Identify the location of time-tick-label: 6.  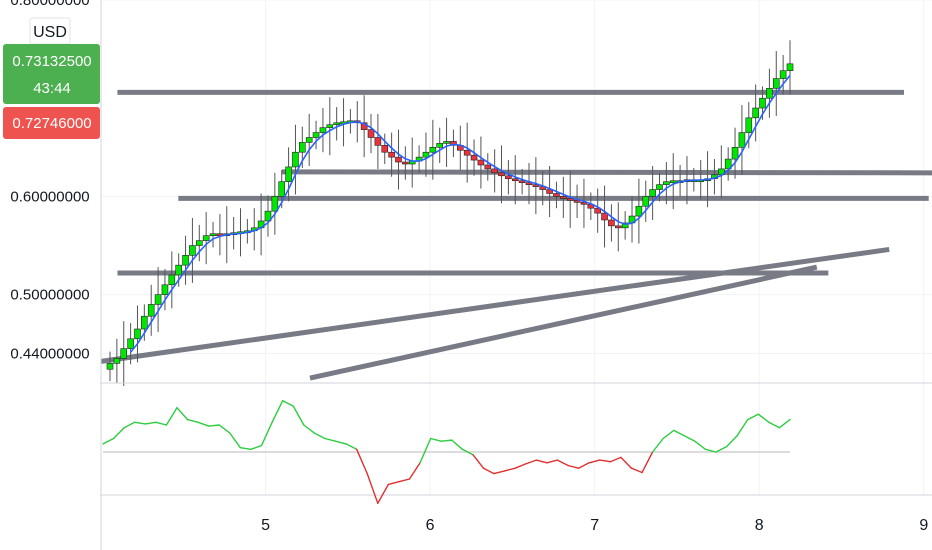
(430, 525).